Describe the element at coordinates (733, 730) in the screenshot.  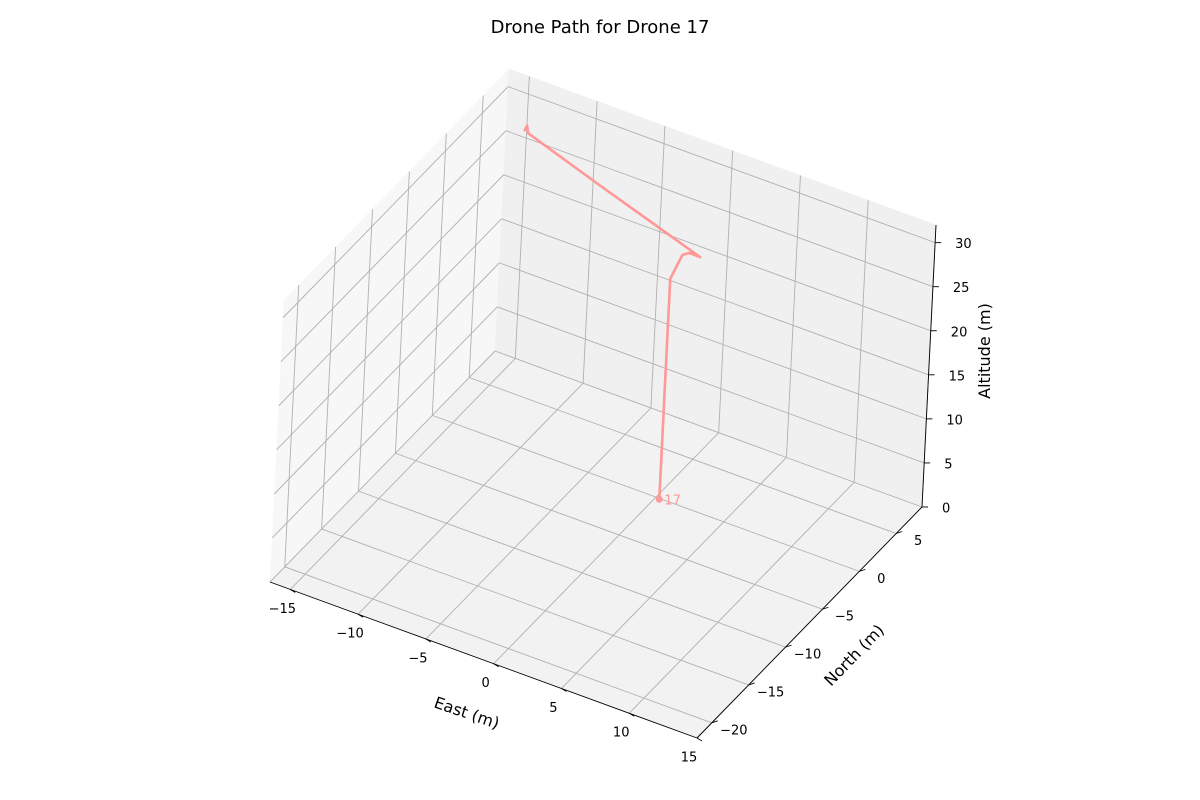
I see `y-tick-label: −20` at that location.